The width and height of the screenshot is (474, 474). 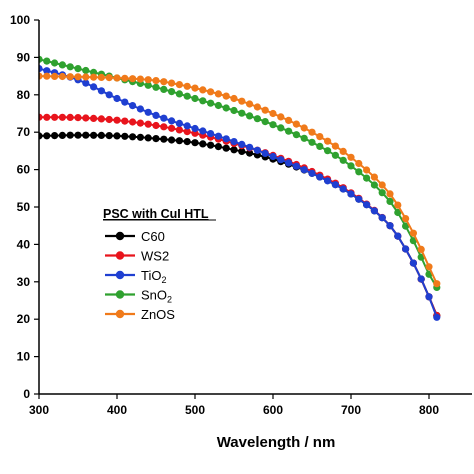 What do you see at coordinates (158, 314) in the screenshot?
I see `legend-label: ZnOS` at bounding box center [158, 314].